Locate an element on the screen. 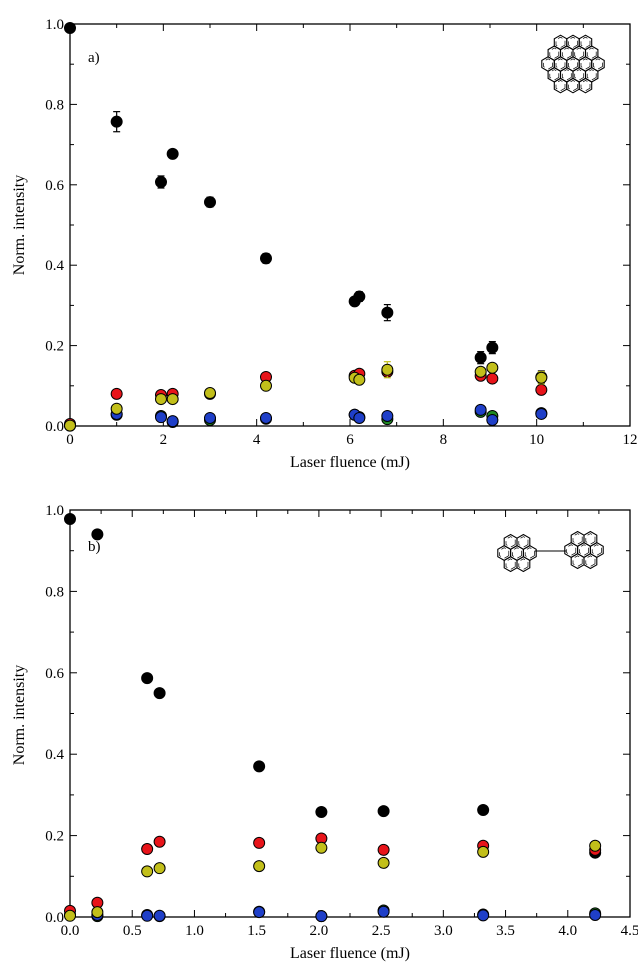 The image size is (638, 965). x-tick-label: 12 is located at coordinates (630, 440).